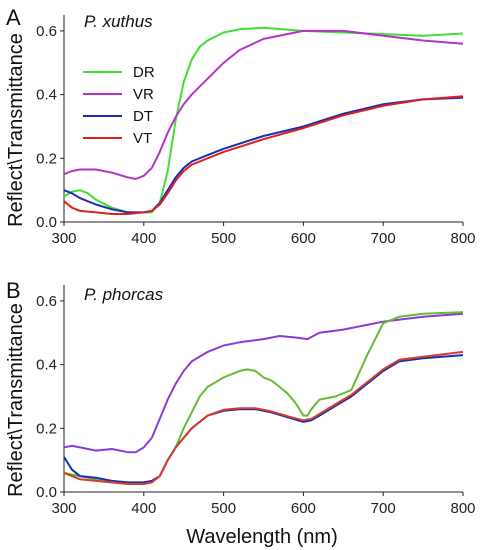 This screenshot has width=483, height=550. What do you see at coordinates (143, 508) in the screenshot?
I see `panel-b-x-tick-label: 400` at bounding box center [143, 508].